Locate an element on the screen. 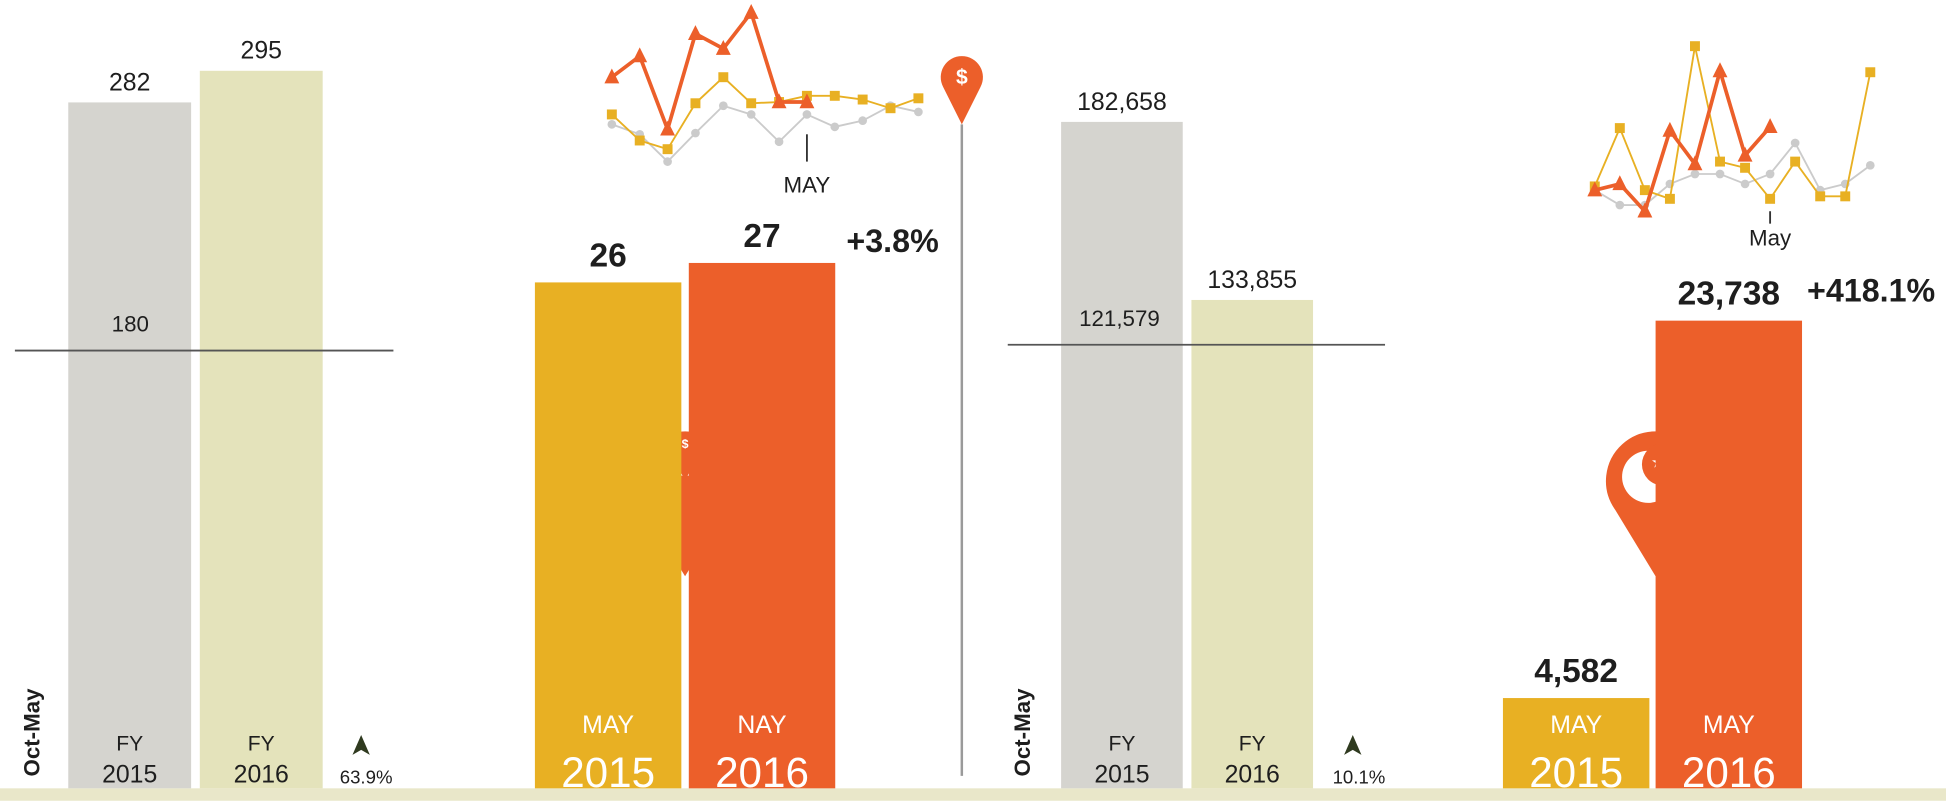 The width and height of the screenshot is (1946, 801). change-label: 63.9% is located at coordinates (366, 776).